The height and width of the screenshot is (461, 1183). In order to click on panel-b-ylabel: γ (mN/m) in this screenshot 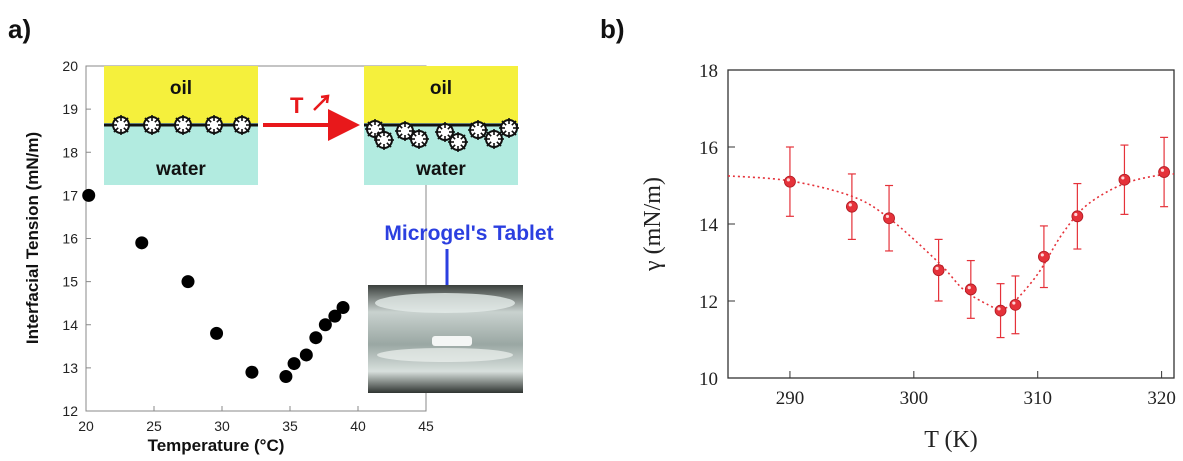, I will do `click(653, 224)`.